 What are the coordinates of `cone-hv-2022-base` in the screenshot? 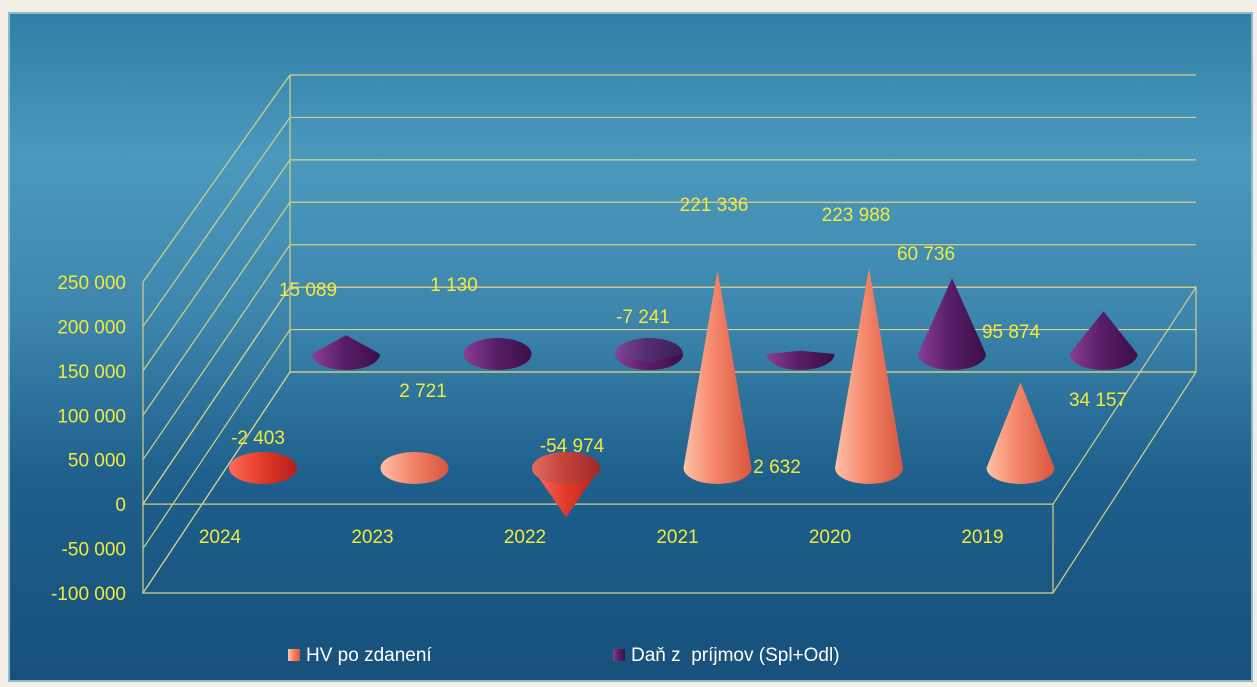 It's located at (566, 468).